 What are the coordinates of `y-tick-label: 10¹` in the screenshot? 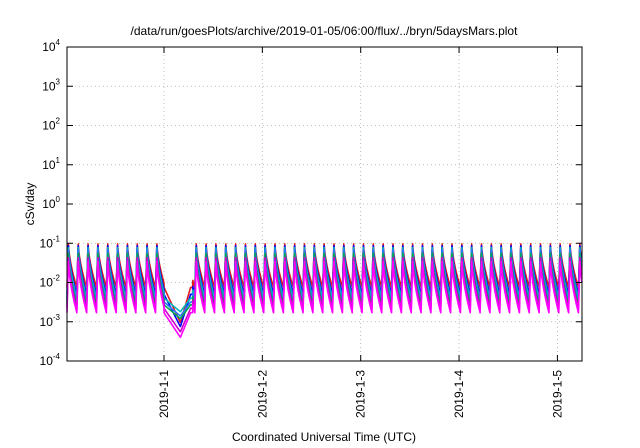 It's located at (51, 164).